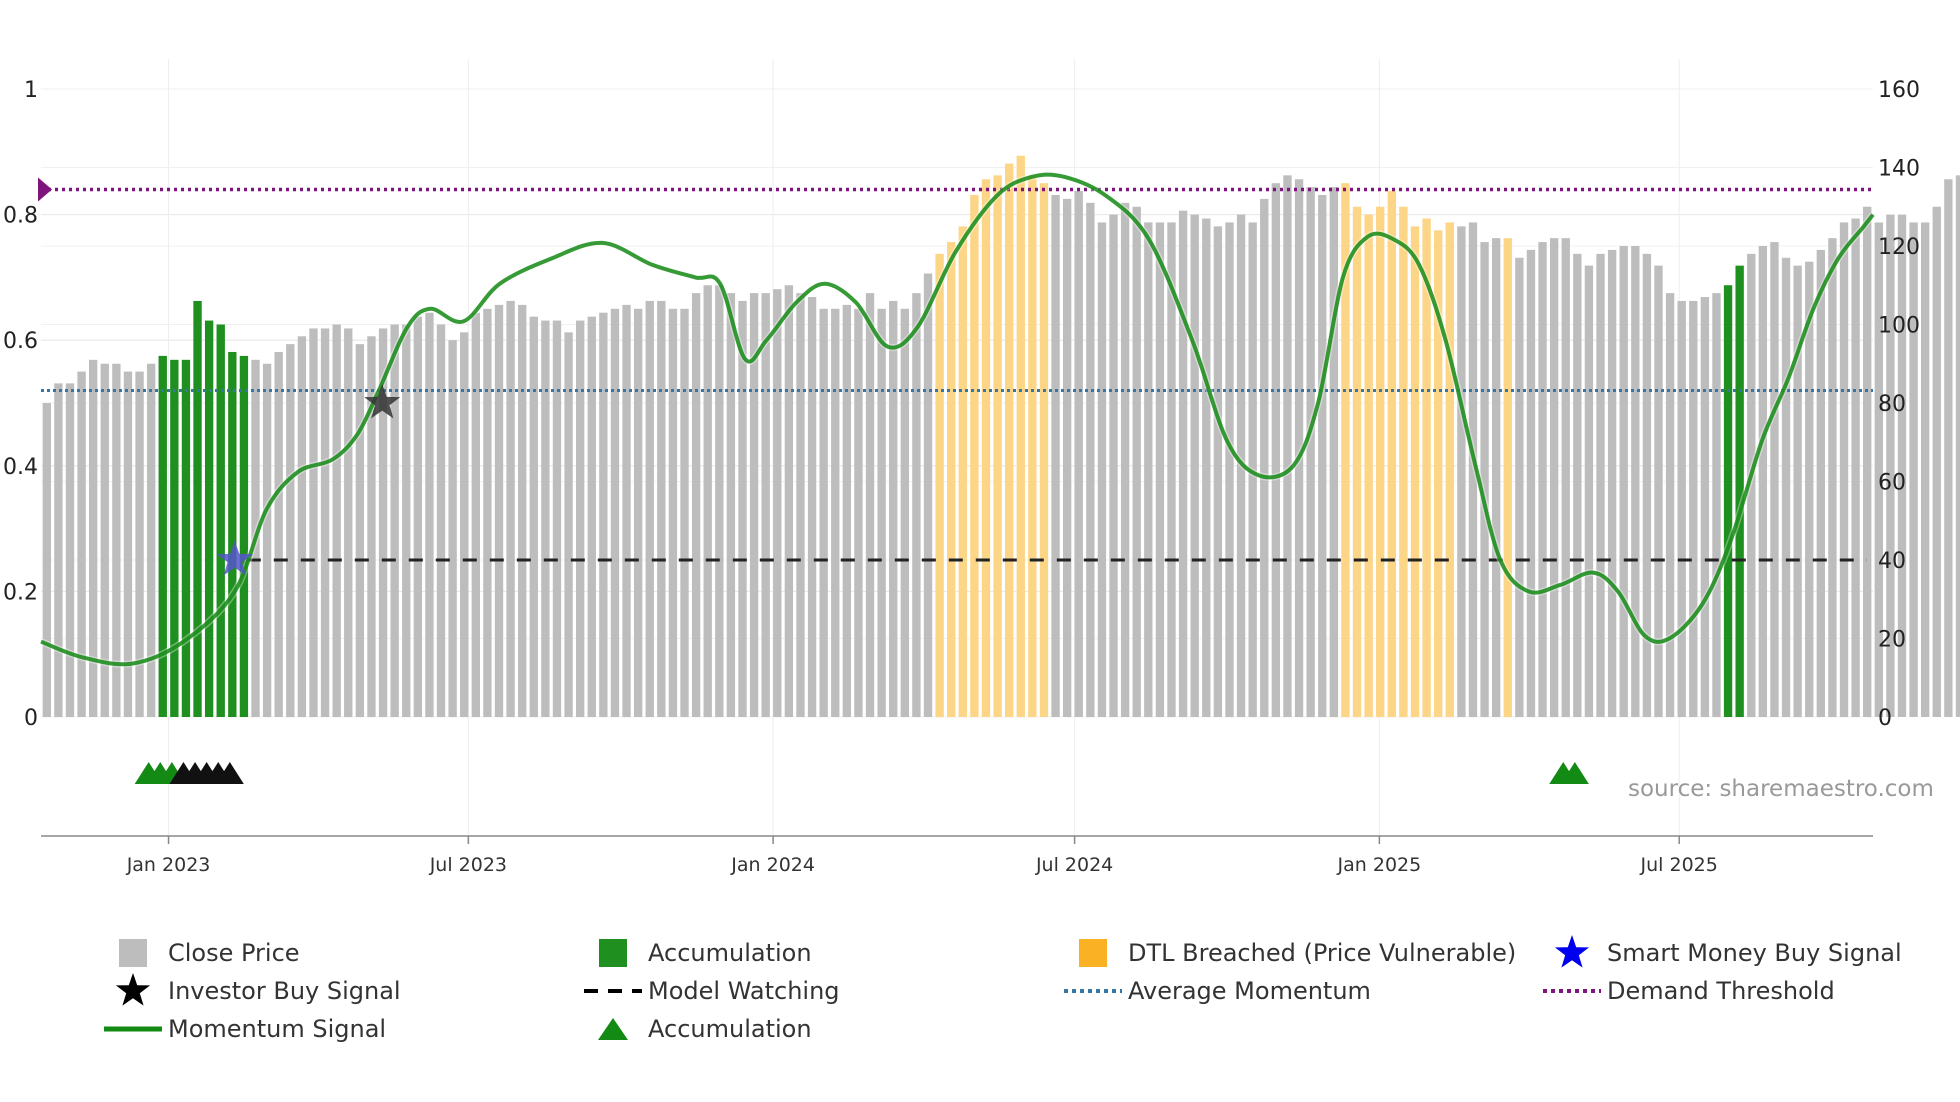  I want to click on left-tick-label: 0.4, so click(20, 467).